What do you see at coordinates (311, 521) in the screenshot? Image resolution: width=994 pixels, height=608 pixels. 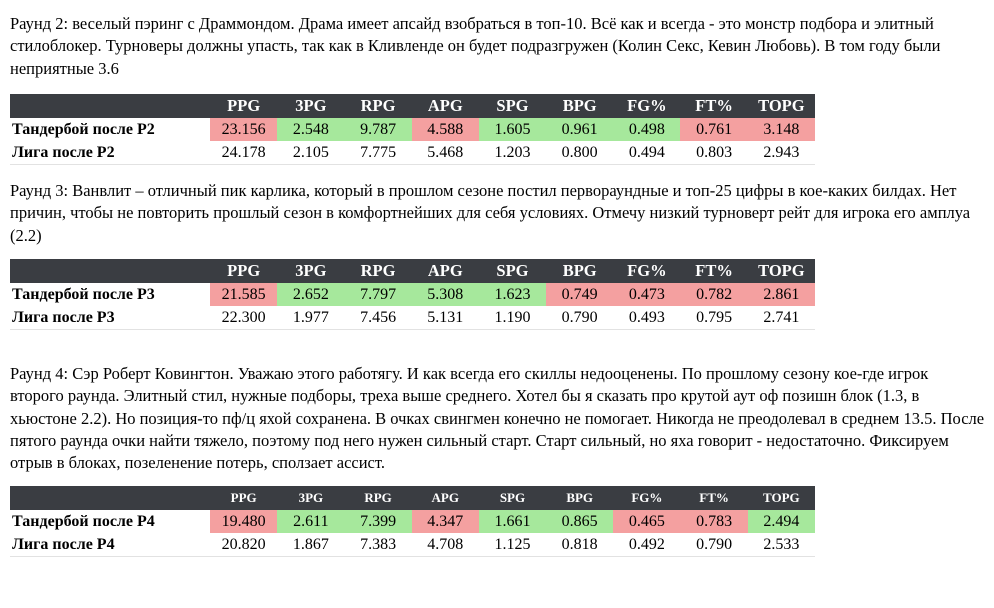 I see `stat-cell: 2.611` at bounding box center [311, 521].